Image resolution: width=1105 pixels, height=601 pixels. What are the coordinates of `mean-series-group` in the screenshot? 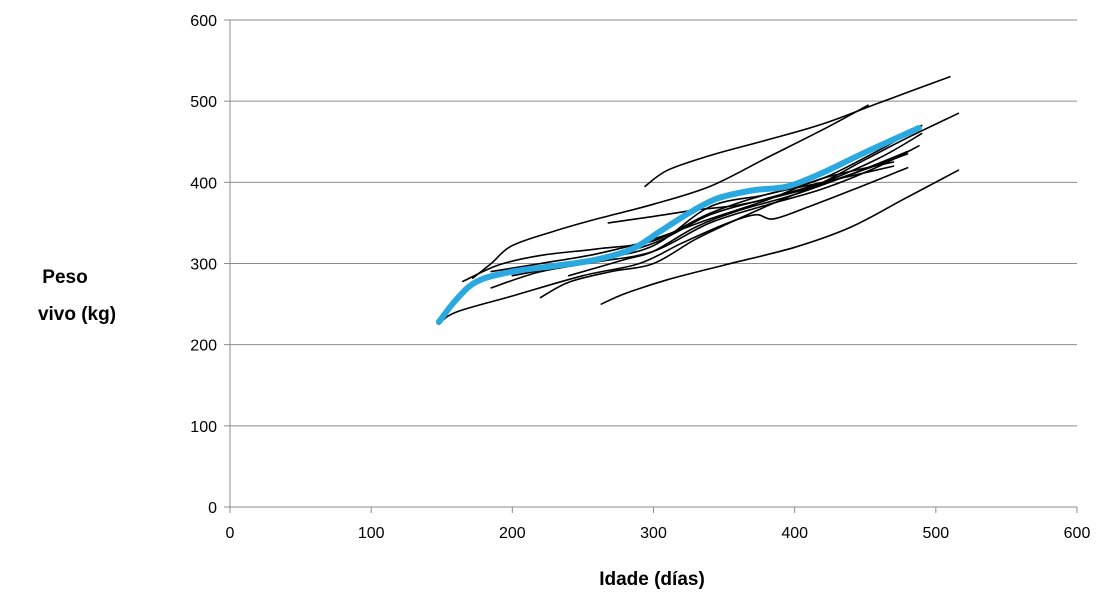 It's located at (678, 225).